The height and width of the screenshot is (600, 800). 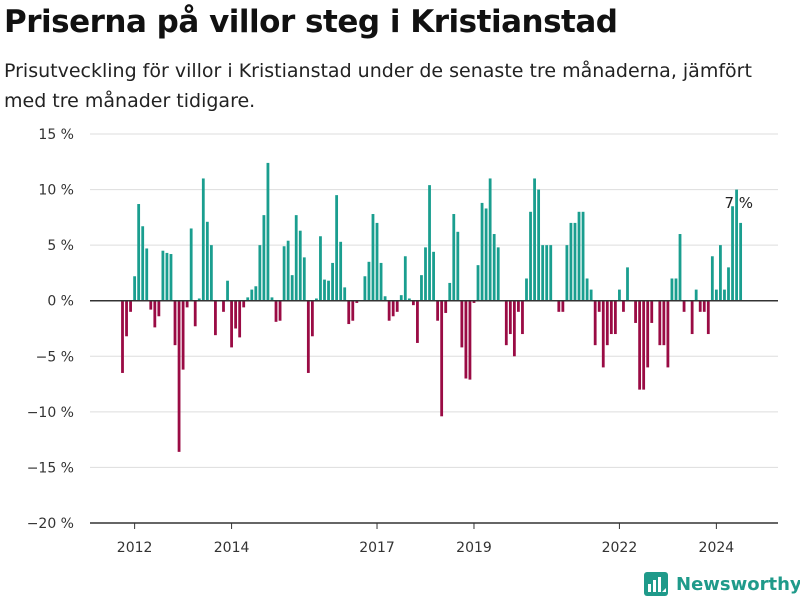 I want to click on y-tick-label: −15 %, so click(x=50, y=468).